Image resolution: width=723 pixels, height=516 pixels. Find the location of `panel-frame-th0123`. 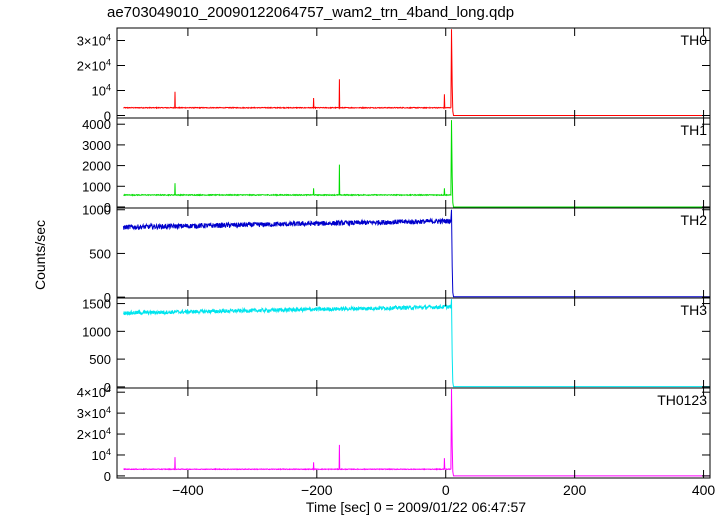

panel-frame-th0123 is located at coordinates (413, 433).